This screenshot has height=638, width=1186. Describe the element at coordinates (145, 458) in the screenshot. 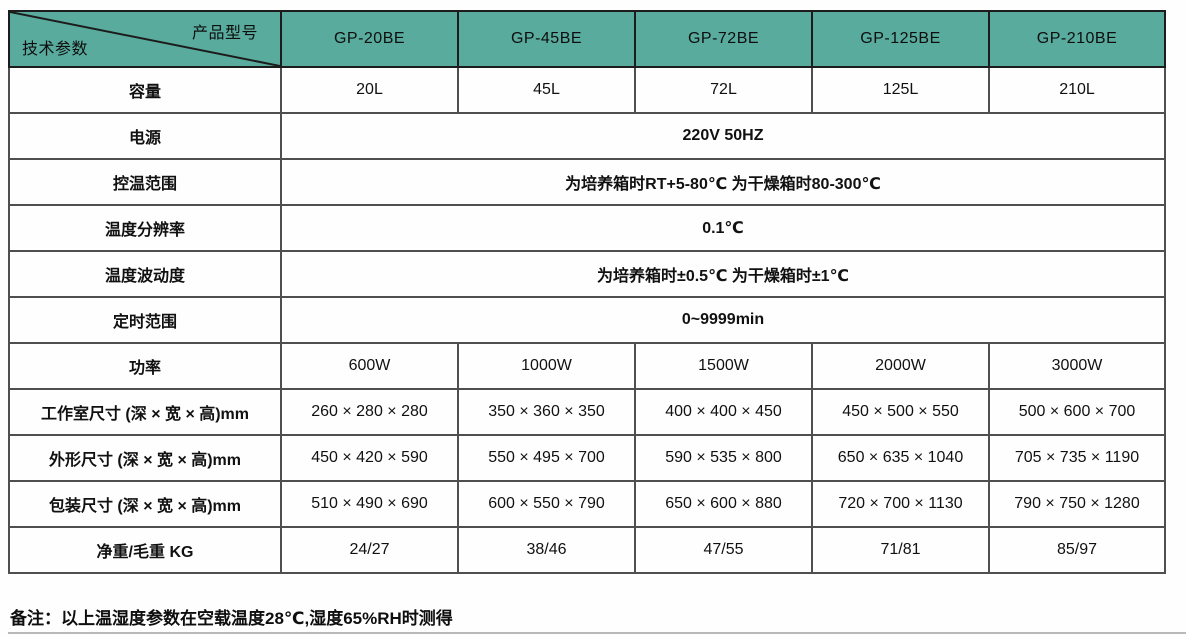

I see `row-label: 外形尺寸 (深 × 宽 × 高)mm` at that location.